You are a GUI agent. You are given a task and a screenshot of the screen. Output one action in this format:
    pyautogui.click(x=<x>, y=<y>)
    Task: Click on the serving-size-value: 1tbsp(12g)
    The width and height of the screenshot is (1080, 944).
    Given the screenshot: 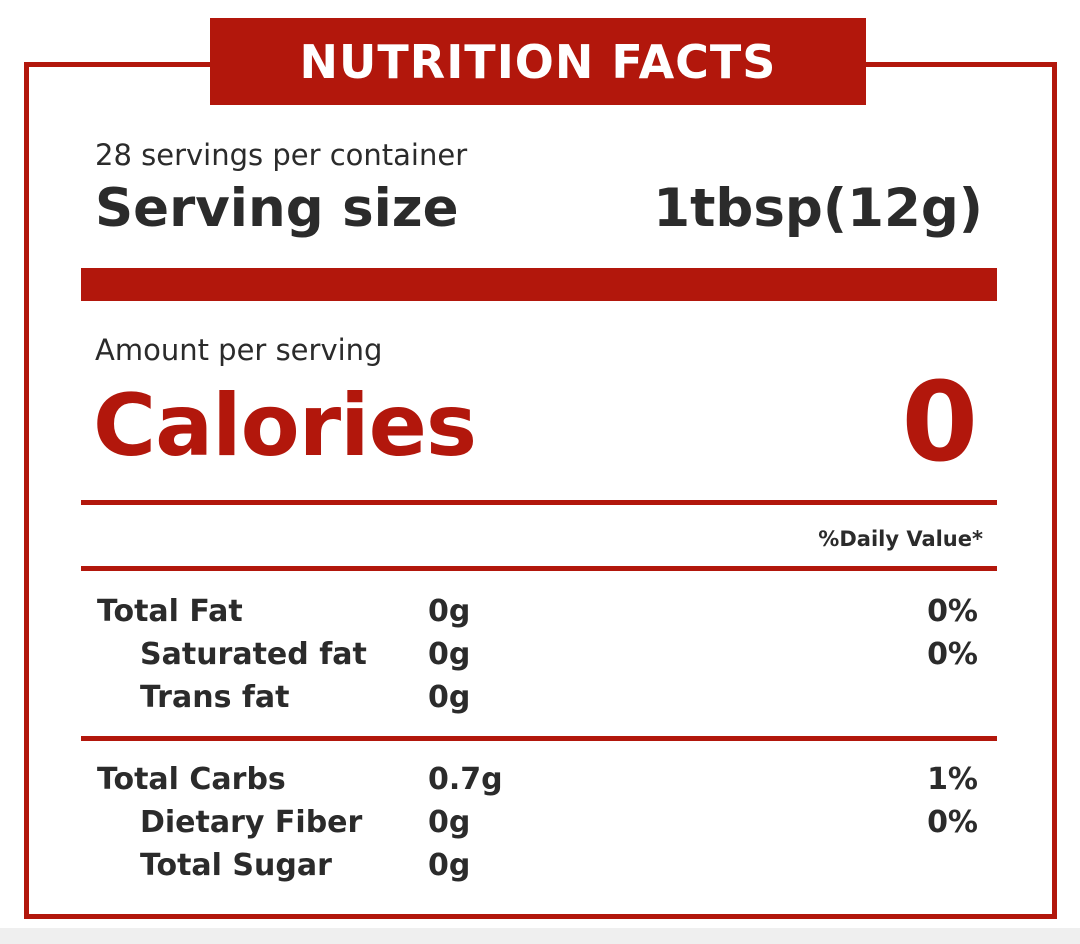 What is the action you would take?
    pyautogui.click(x=818, y=208)
    